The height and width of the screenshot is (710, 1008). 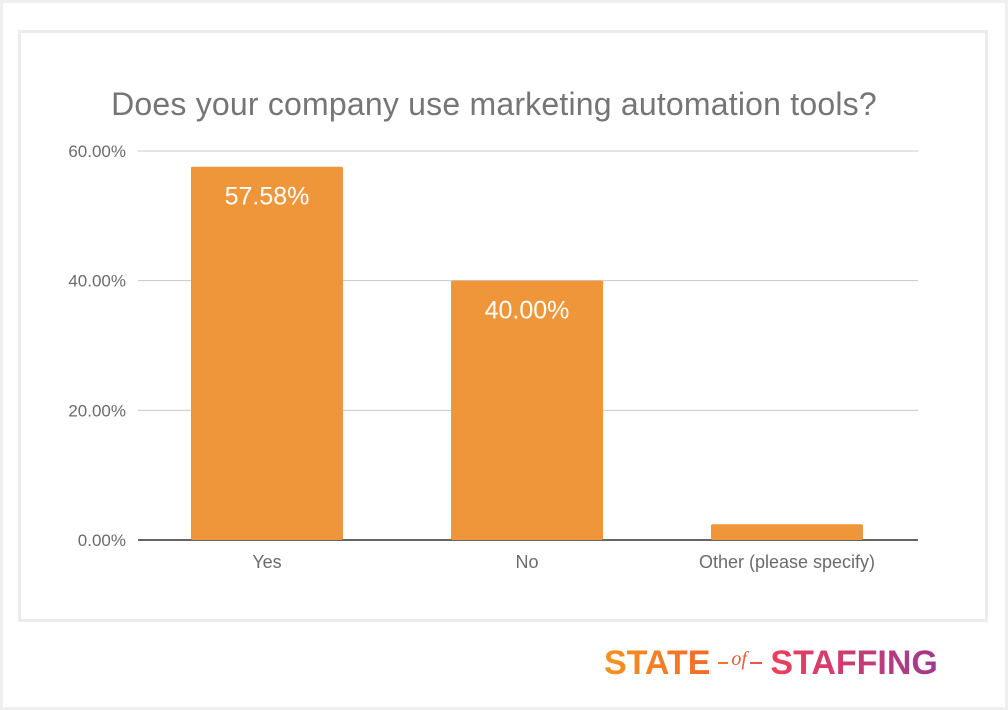 I want to click on state-of-staffing-logo: STATE of STAFFING, so click(x=771, y=662).